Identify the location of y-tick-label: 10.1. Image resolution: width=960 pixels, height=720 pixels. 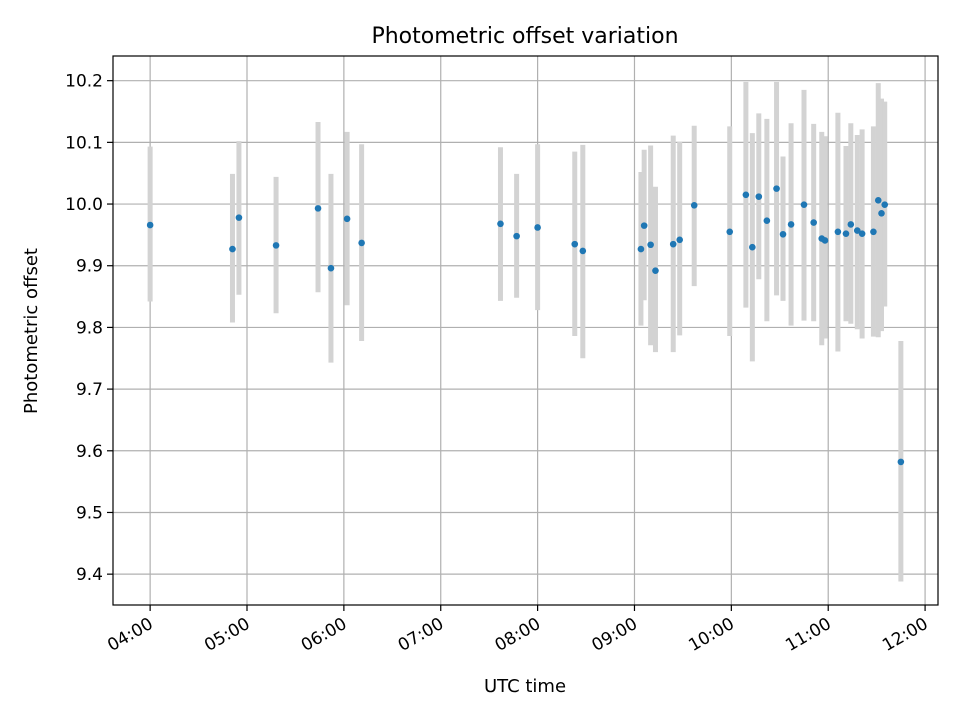
(84, 143).